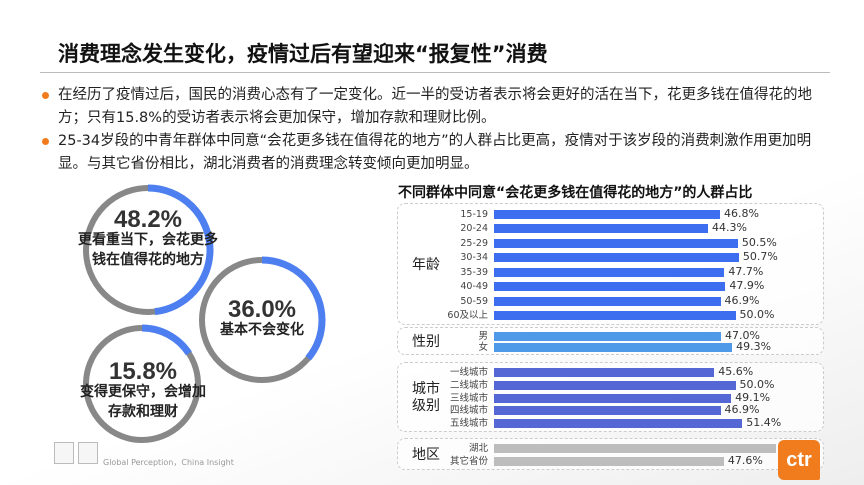 This screenshot has width=864, height=485. Describe the element at coordinates (468, 411) in the screenshot. I see `category-label: 四线城市` at that location.